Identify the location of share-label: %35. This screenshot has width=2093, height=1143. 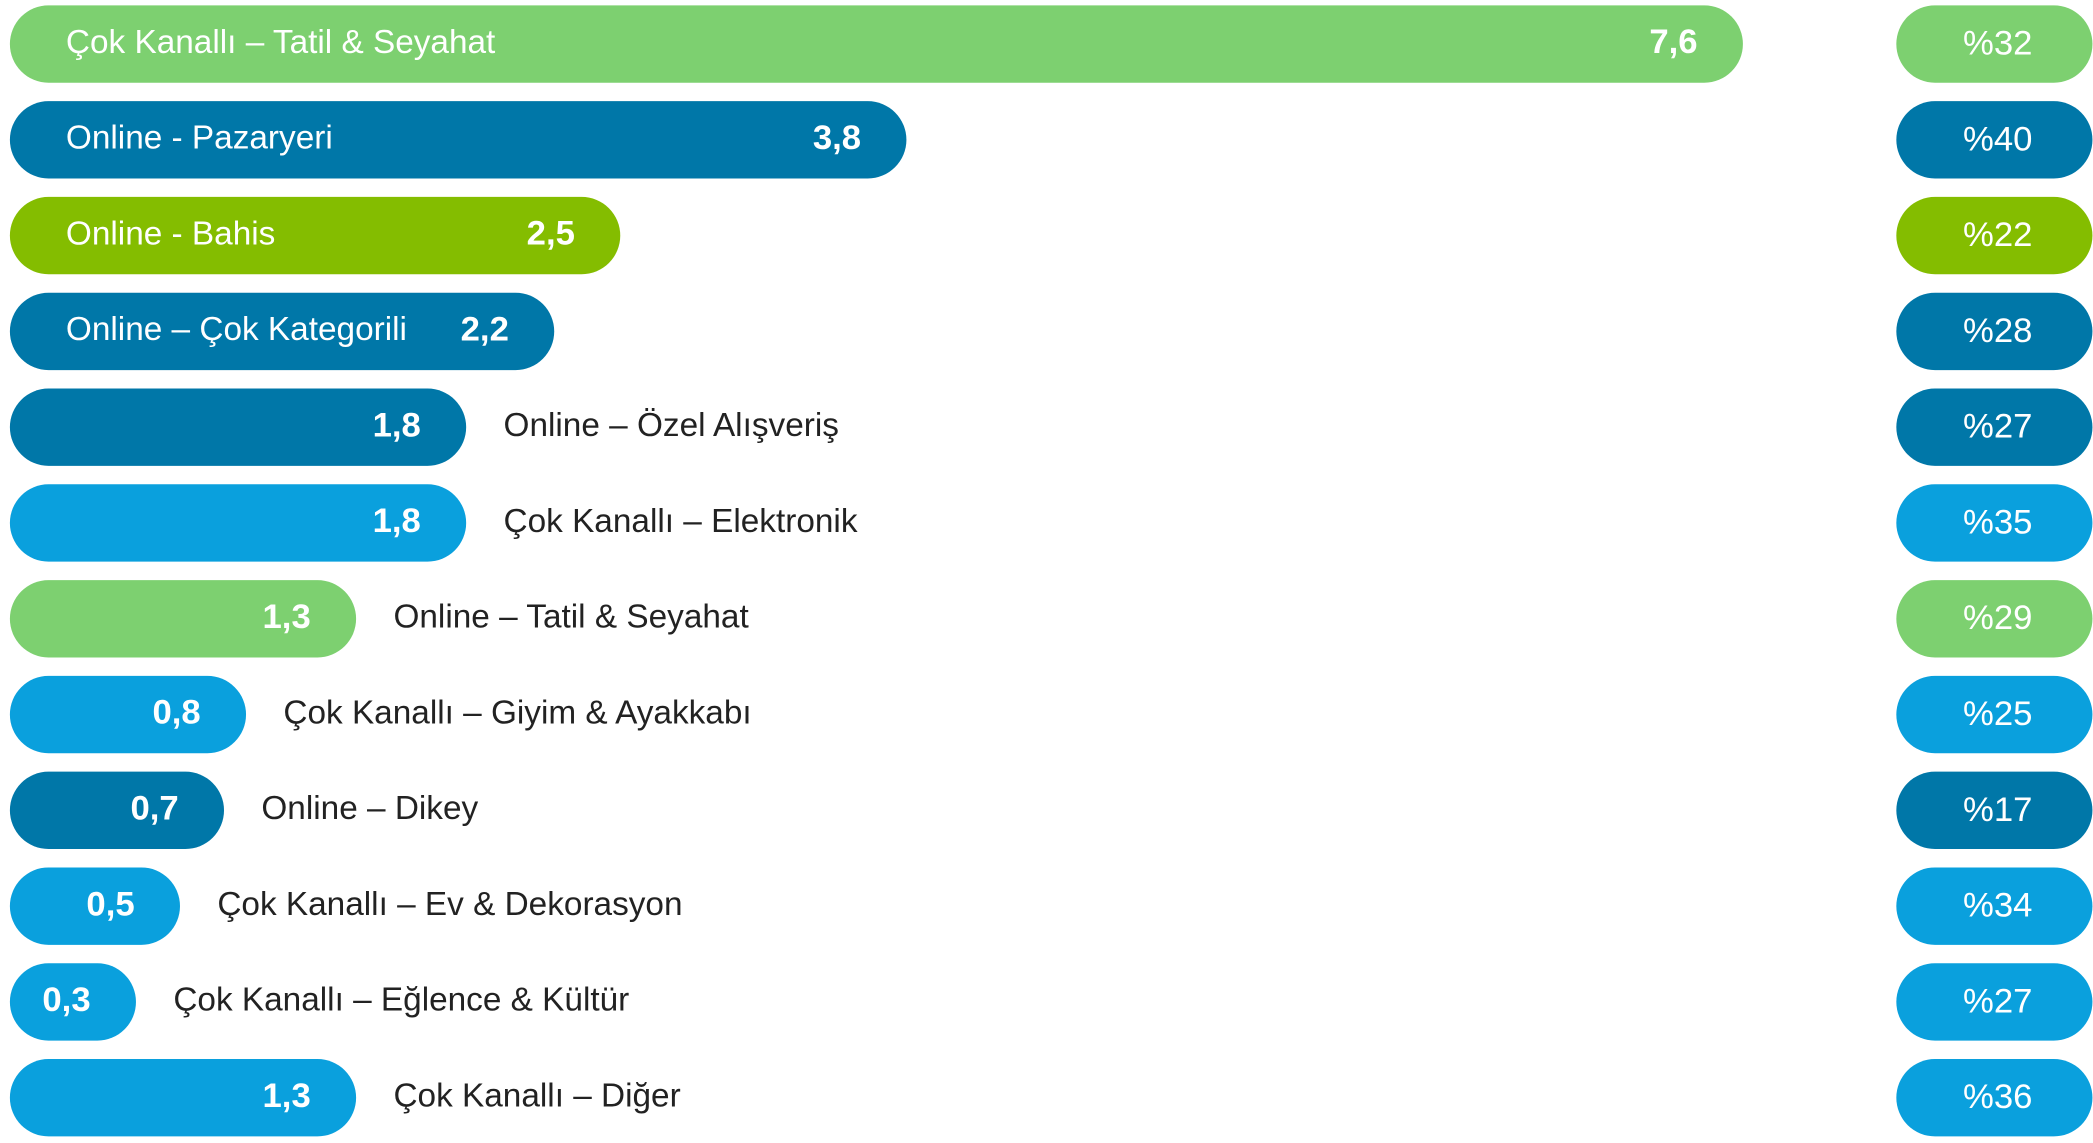
(1997, 522).